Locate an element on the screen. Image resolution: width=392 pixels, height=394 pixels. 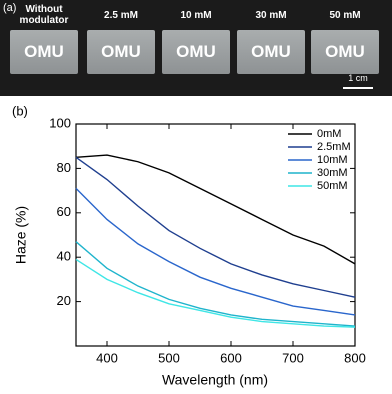
y-tick-label: 40 is located at coordinates (64, 256).